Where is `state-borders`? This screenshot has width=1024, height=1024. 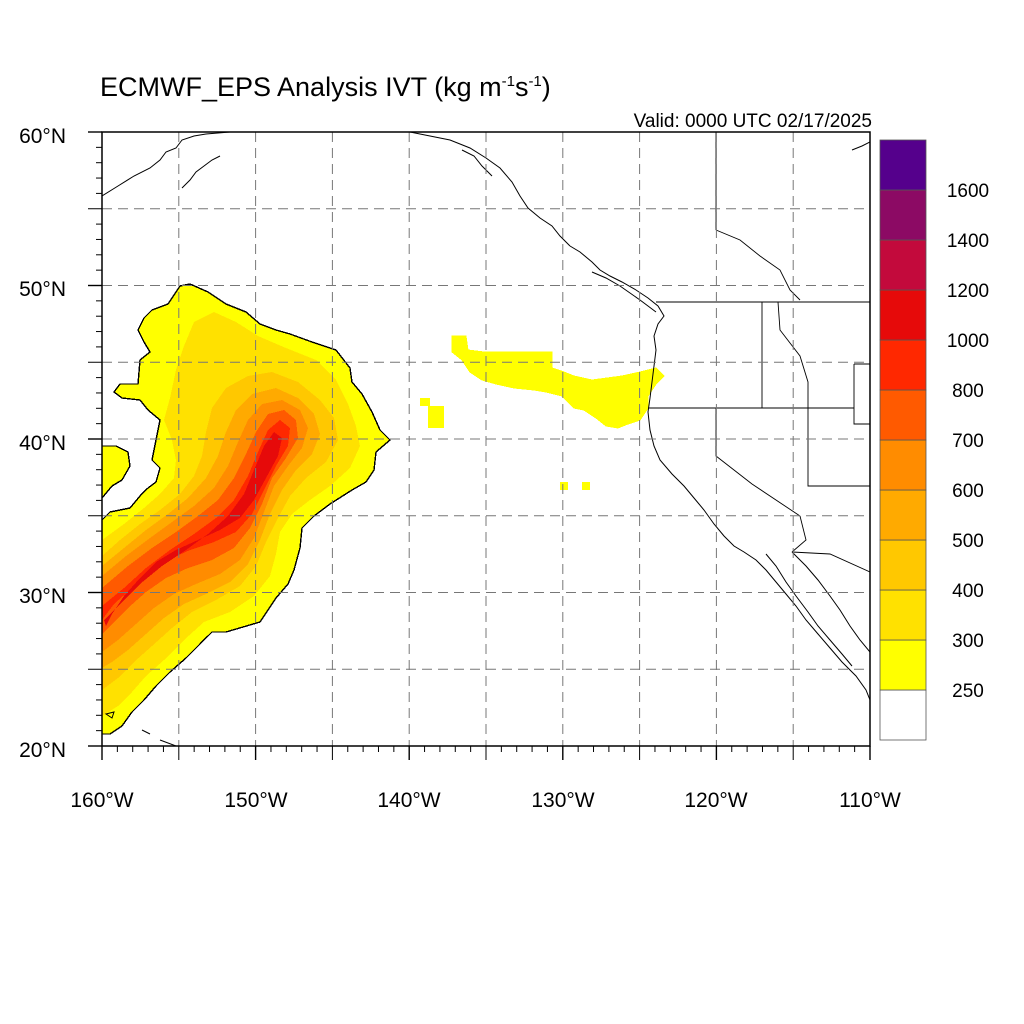 state-borders is located at coordinates (759, 352).